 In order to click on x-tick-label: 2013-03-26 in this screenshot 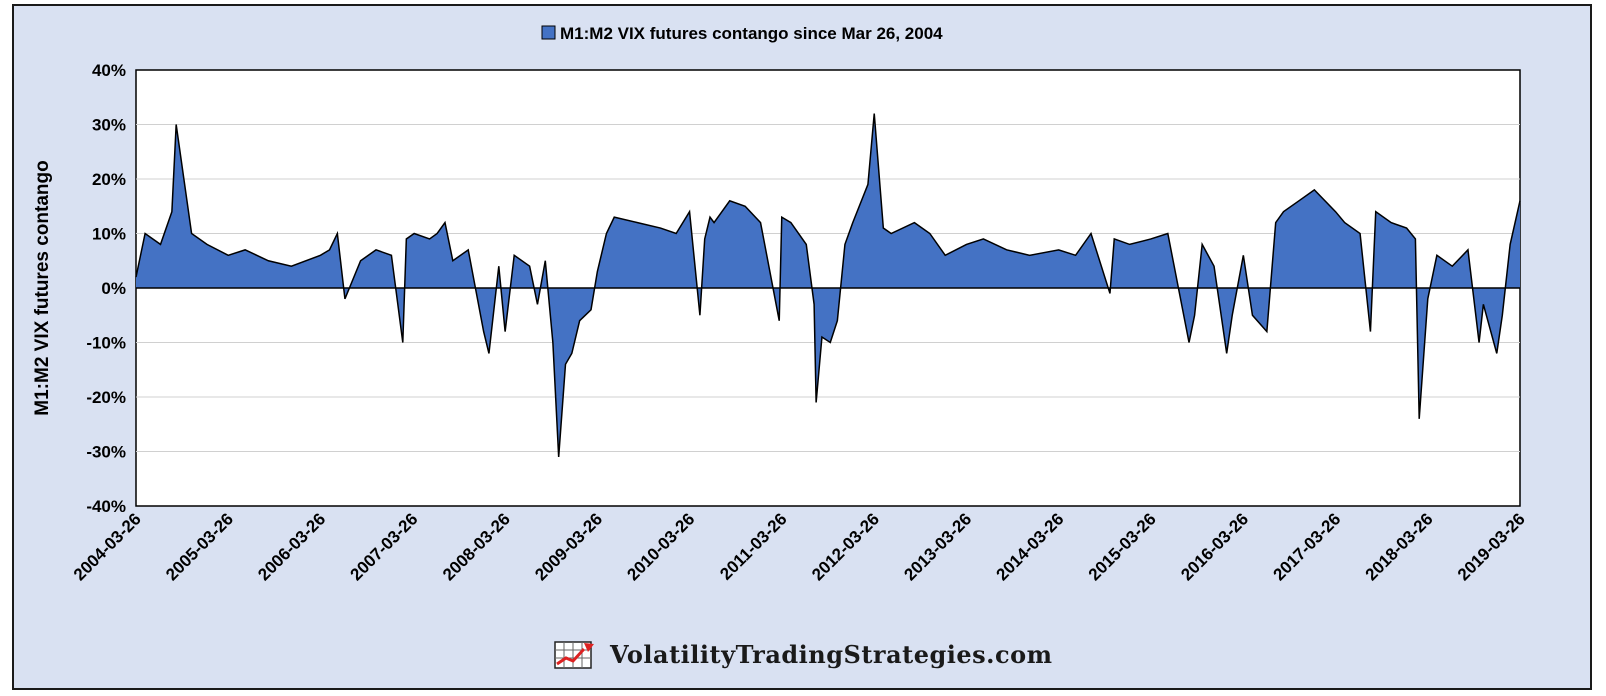, I will do `click(937, 546)`.